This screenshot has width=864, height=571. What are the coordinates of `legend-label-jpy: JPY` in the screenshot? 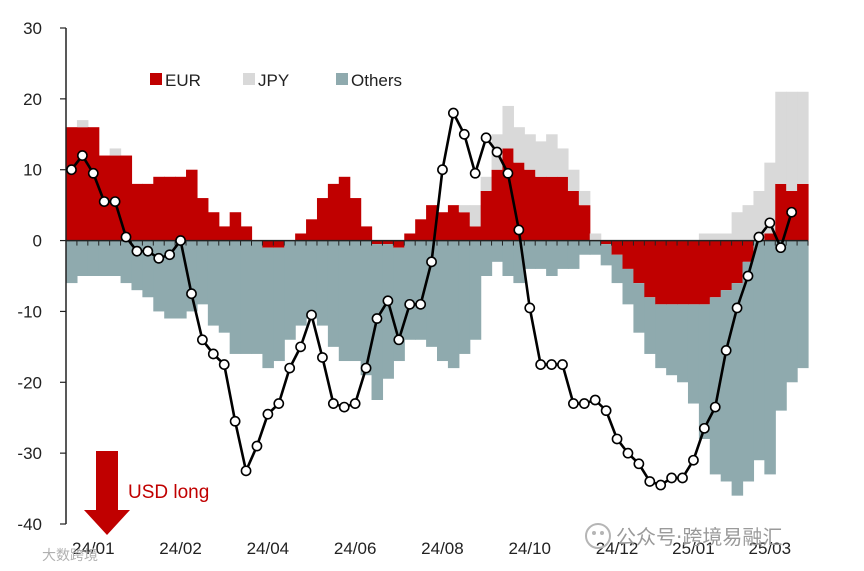 It's located at (273, 80).